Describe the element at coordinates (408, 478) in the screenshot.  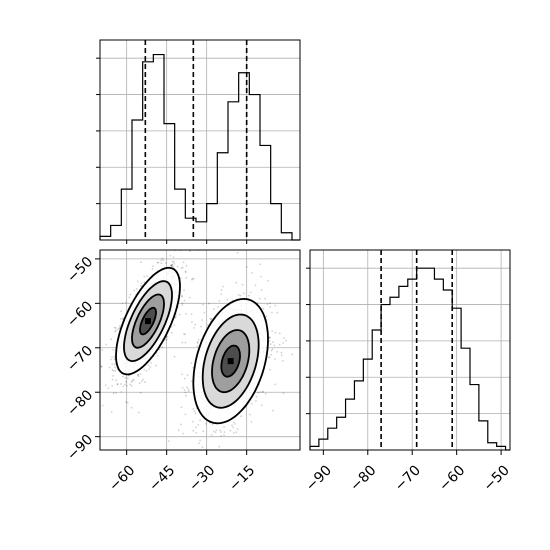
I see `x-tick-label: −70` at that location.